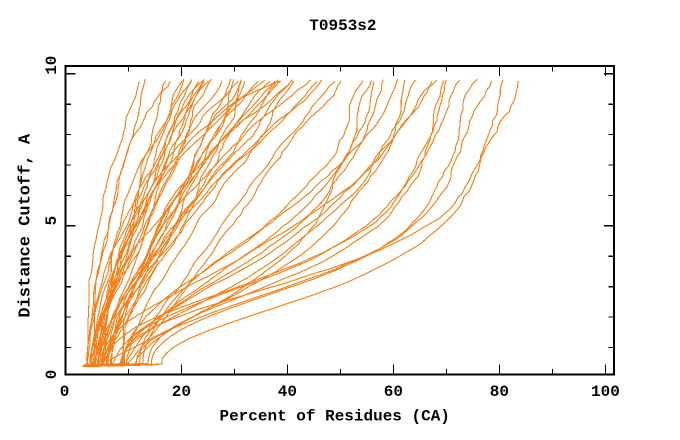 This screenshot has width=680, height=440. What do you see at coordinates (25, 225) in the screenshot?
I see `svg-text: Distance Cutoff, A` at bounding box center [25, 225].